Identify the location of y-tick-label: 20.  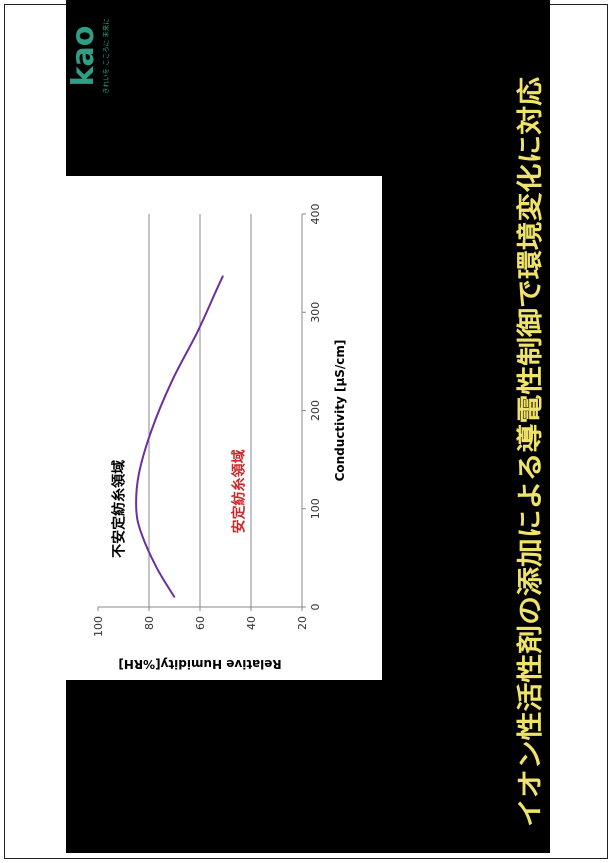
(302, 623).